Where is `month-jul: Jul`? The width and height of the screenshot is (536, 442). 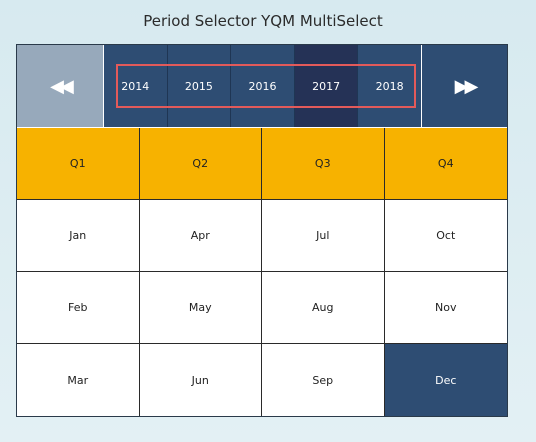 month-jul: Jul is located at coordinates (323, 236).